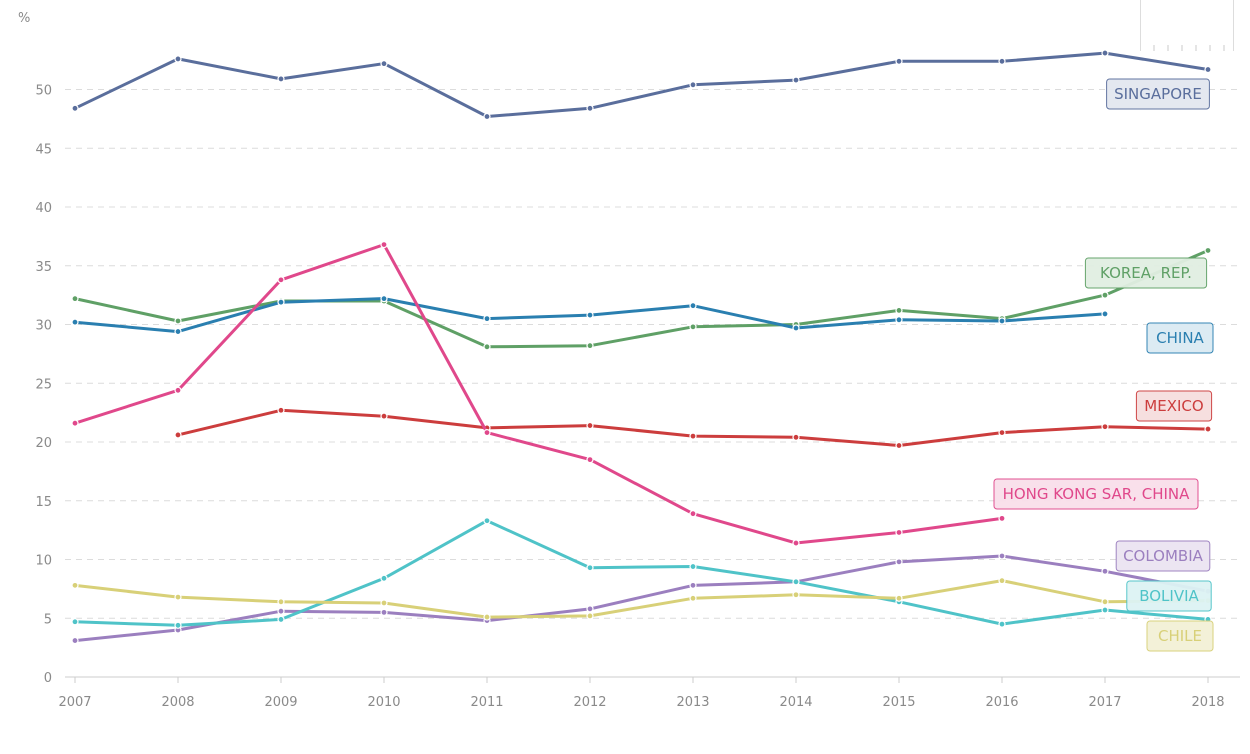 Image resolution: width=1250 pixels, height=754 pixels. Describe the element at coordinates (24, 18) in the screenshot. I see `y-unit-label: %` at that location.